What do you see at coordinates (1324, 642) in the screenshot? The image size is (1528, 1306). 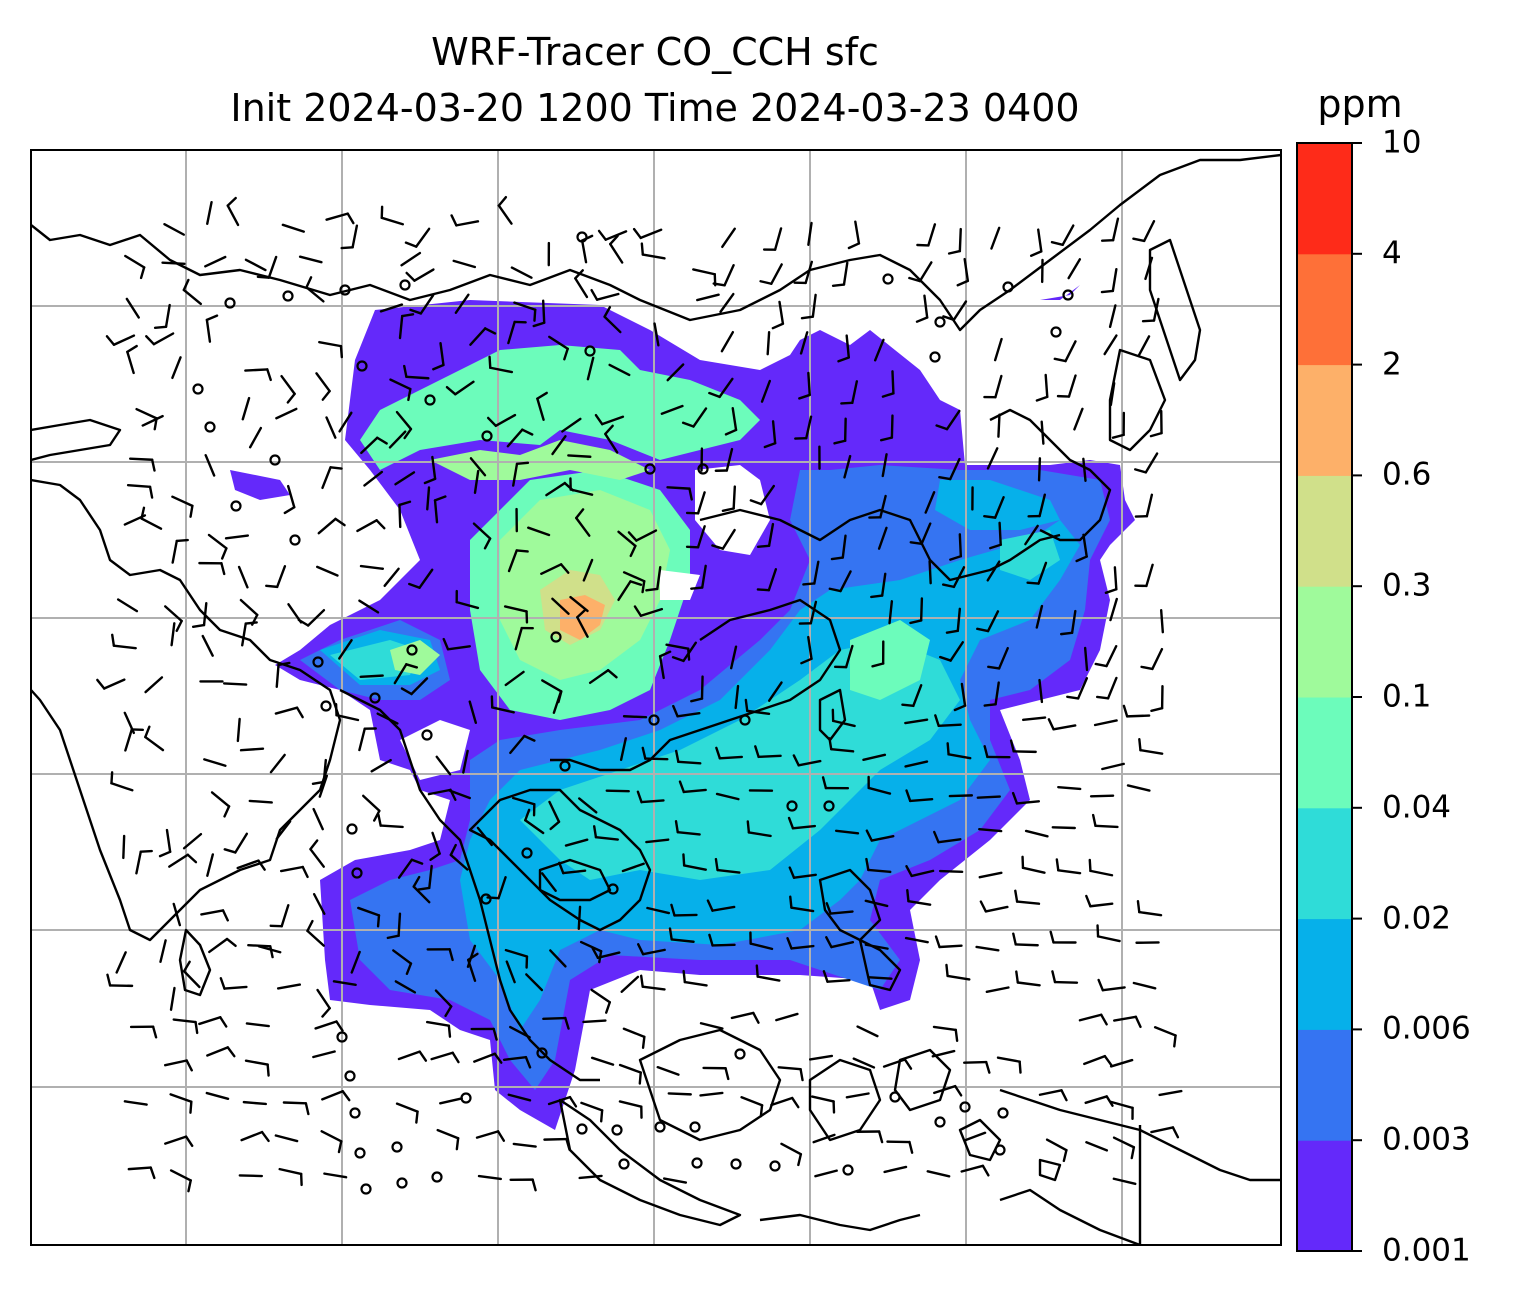 I see `colorbar-segment` at bounding box center [1324, 642].